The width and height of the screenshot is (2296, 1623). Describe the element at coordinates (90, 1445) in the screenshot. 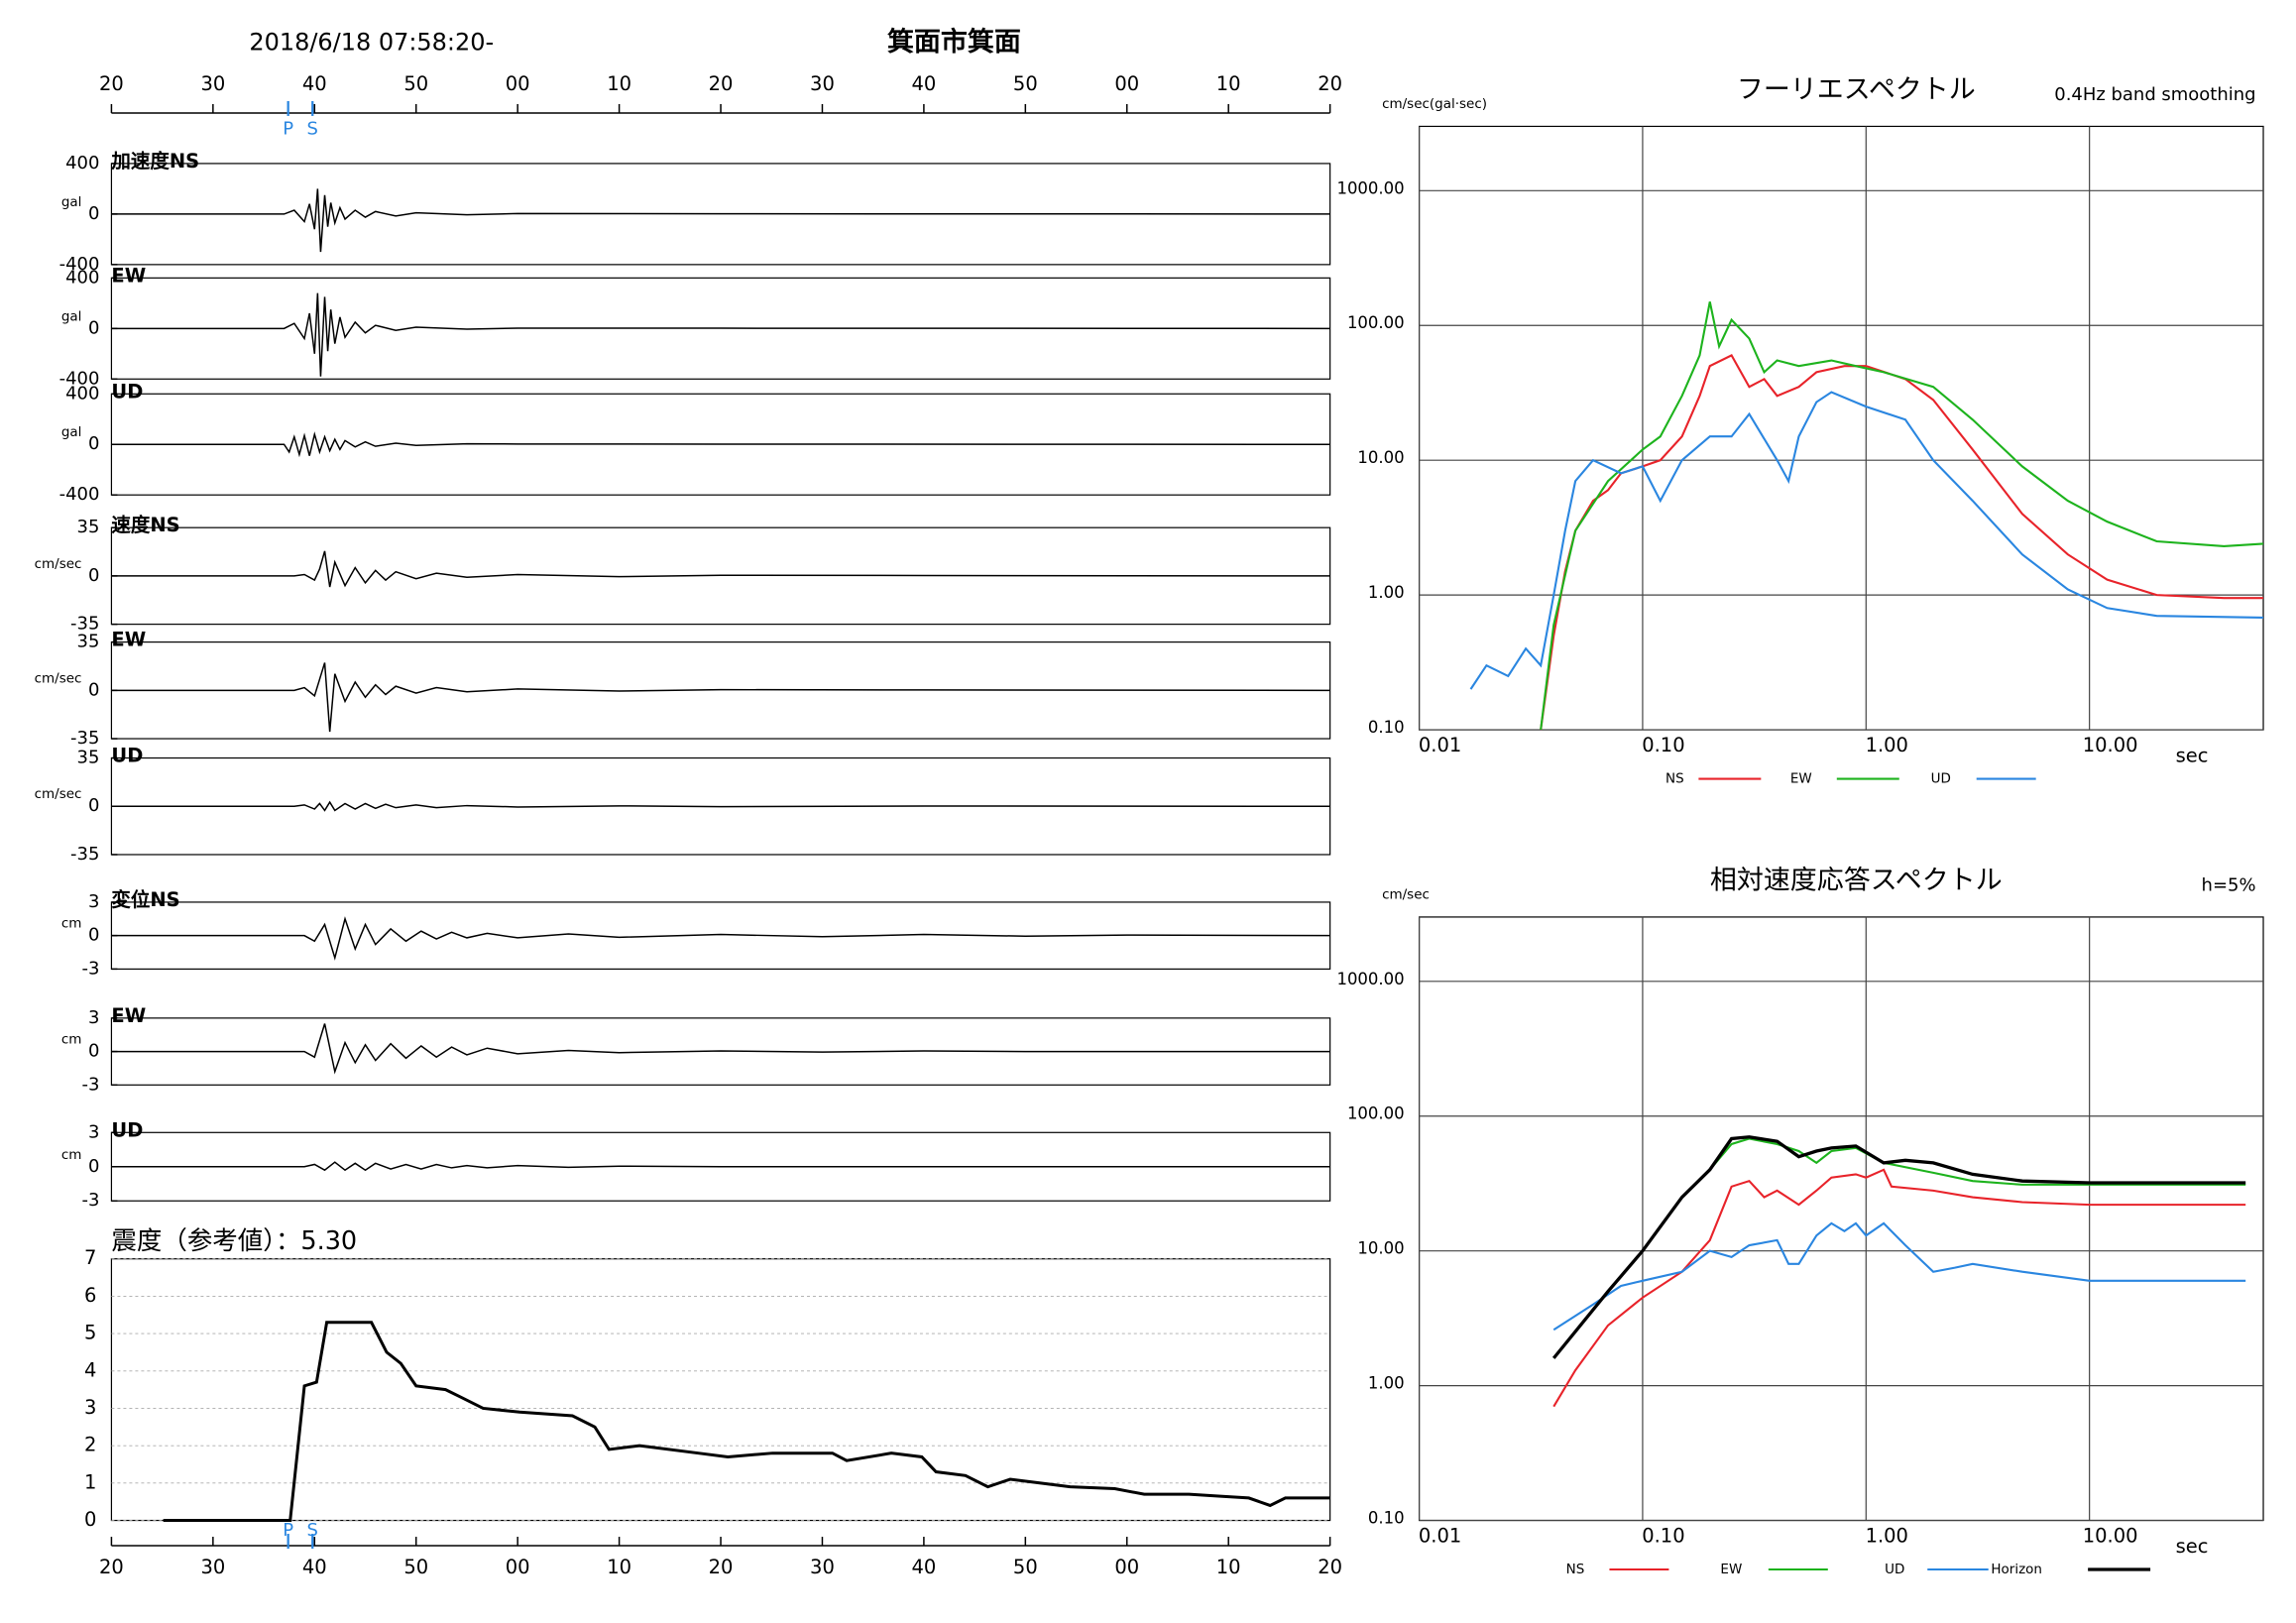

I see `y-tick-label: 2` at that location.